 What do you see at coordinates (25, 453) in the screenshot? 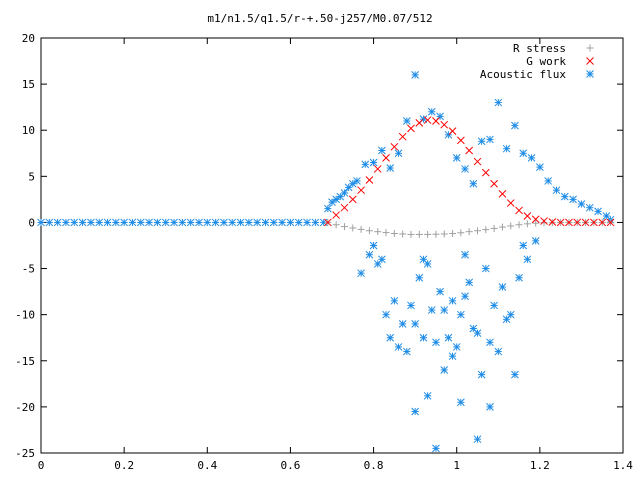
I see `y-tick-label: -25` at bounding box center [25, 453].